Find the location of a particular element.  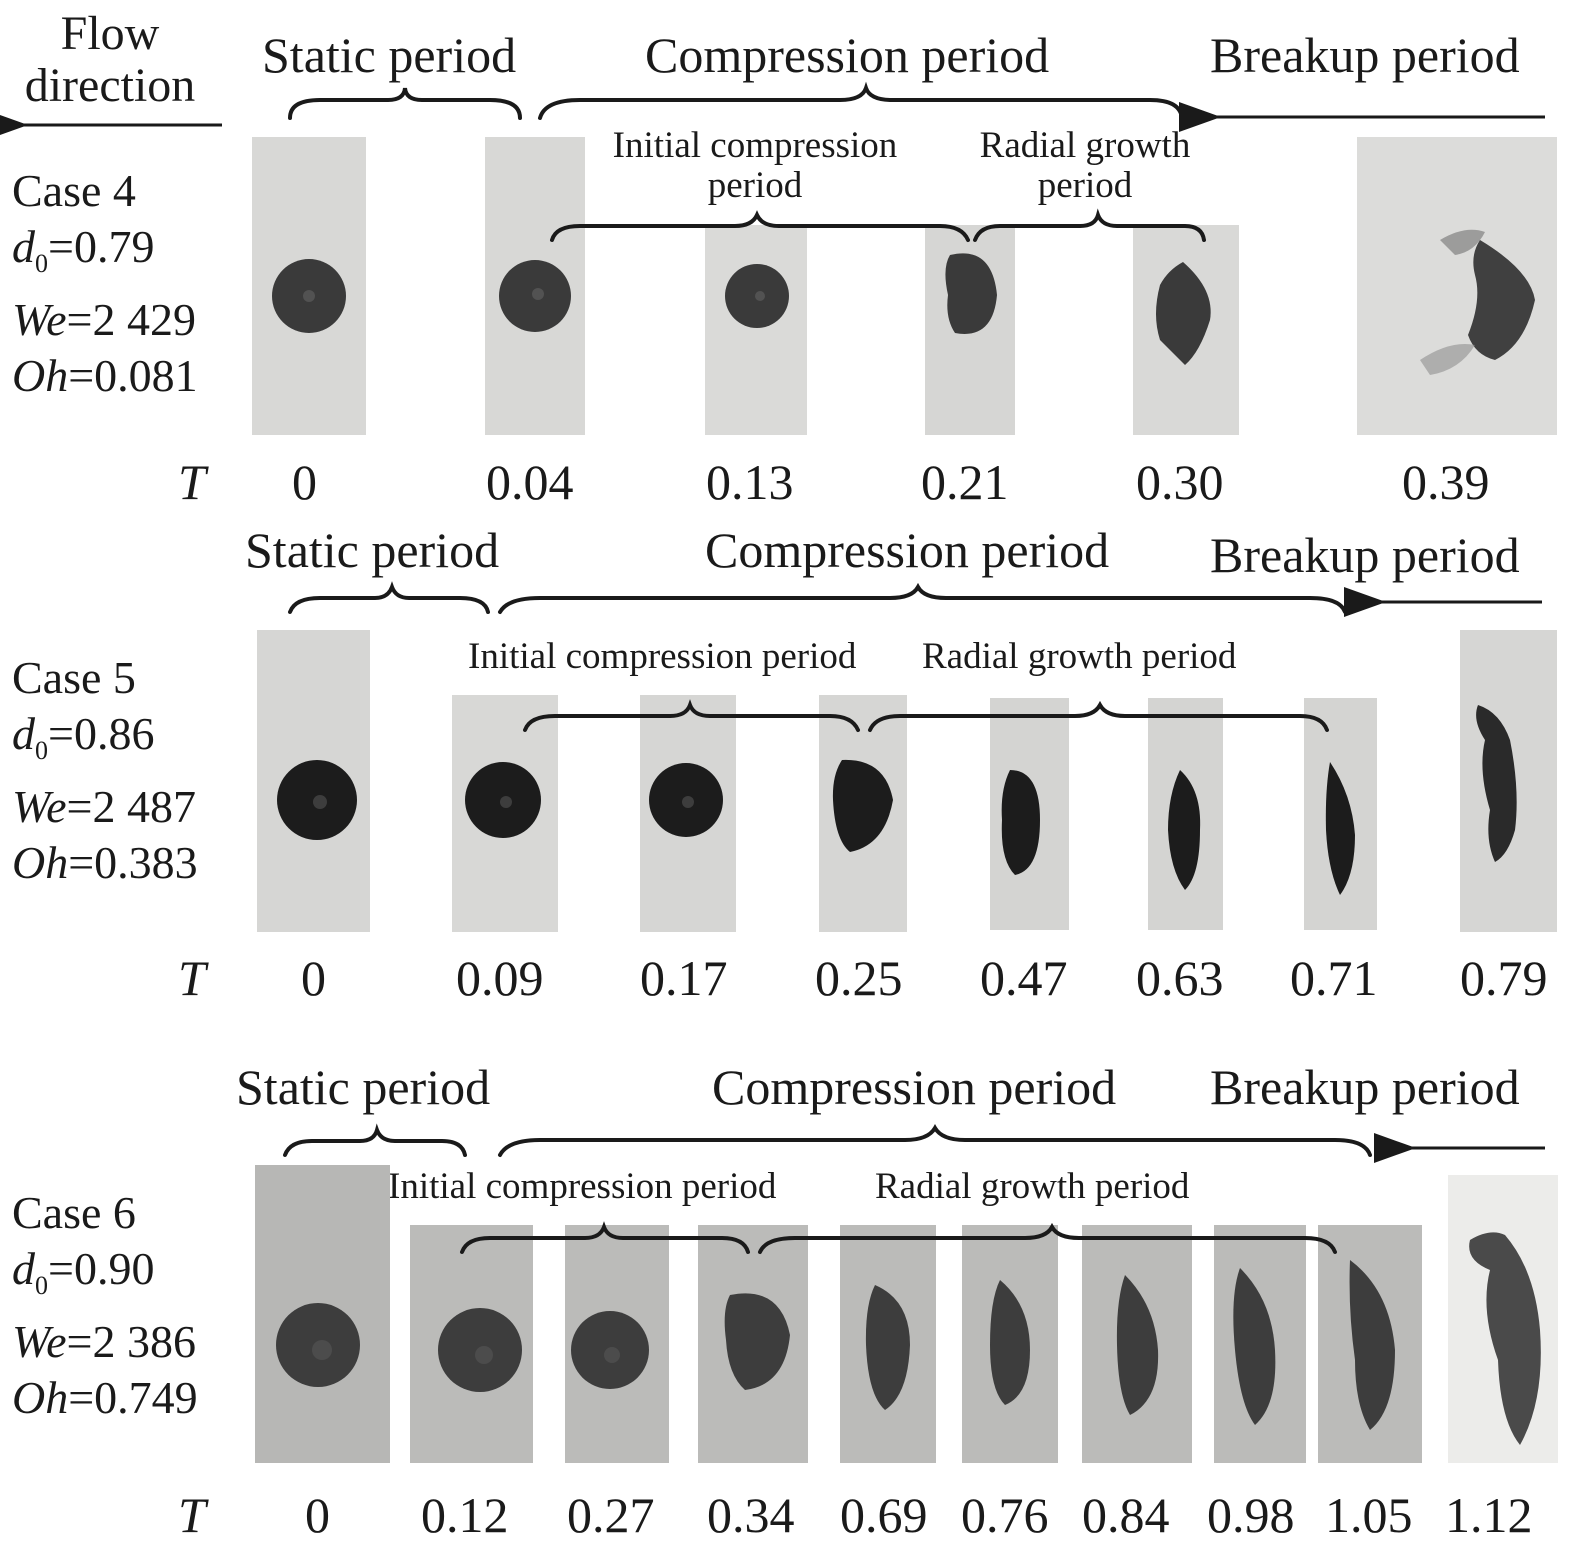

case-6-t-value: 1.12 is located at coordinates (1489, 1515).